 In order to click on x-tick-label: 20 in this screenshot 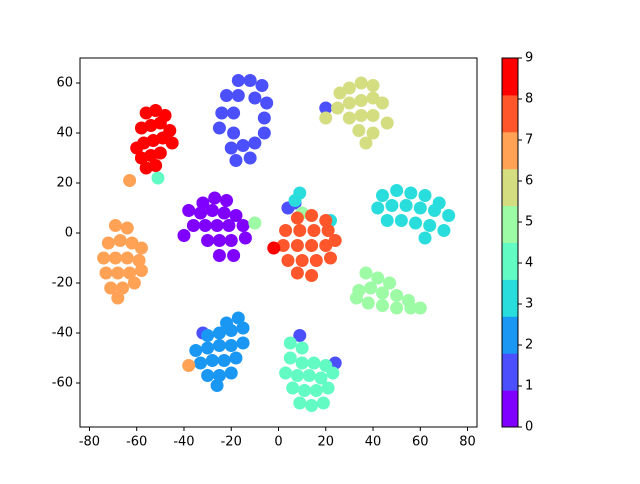, I will do `click(325, 442)`.